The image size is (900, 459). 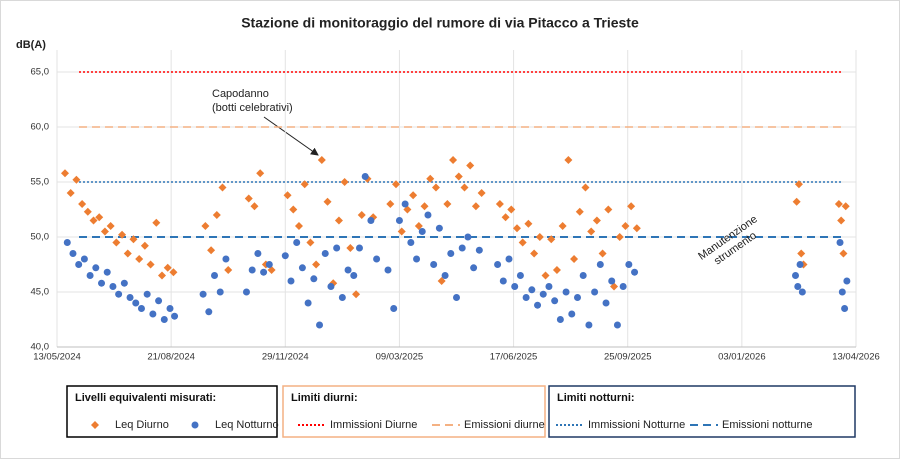 I want to click on legend-label: Emissioni notturne, so click(x=767, y=425).